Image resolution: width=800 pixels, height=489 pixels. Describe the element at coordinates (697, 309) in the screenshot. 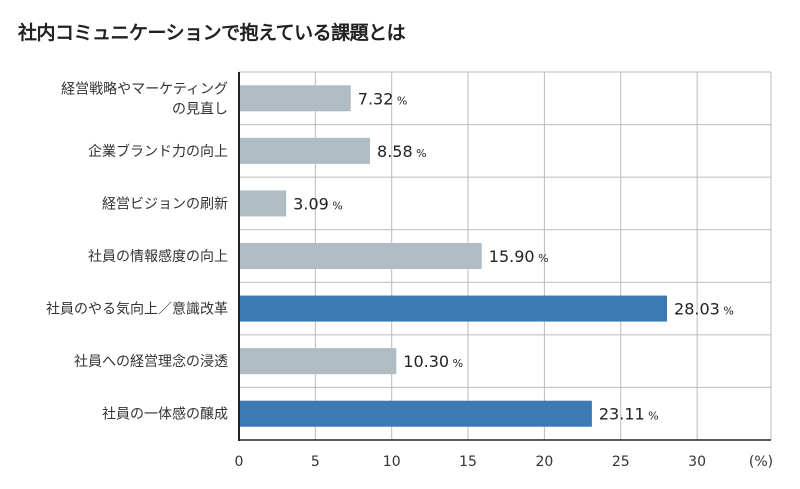

I see `value-number: 28.03` at that location.